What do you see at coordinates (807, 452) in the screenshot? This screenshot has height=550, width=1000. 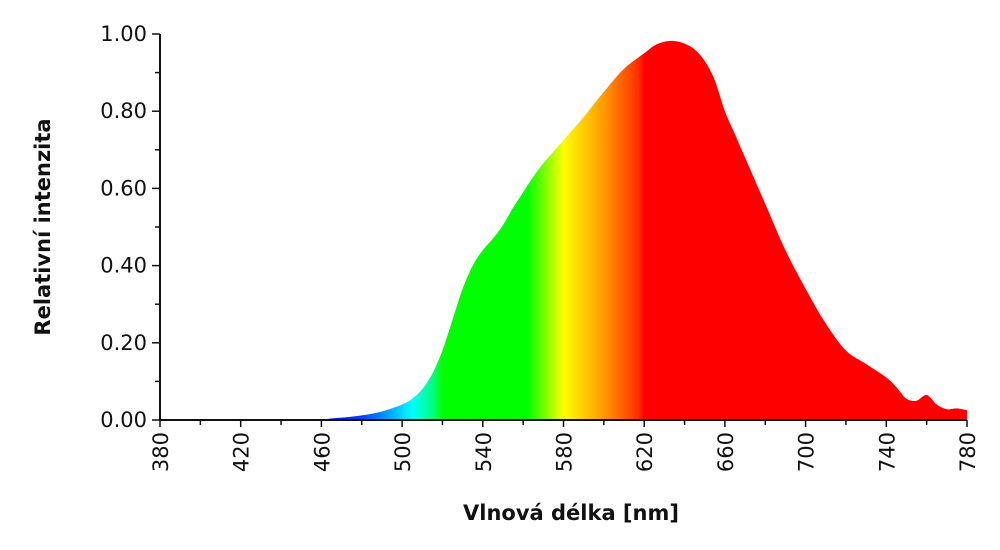 I see `x-tick-label: 700` at bounding box center [807, 452].